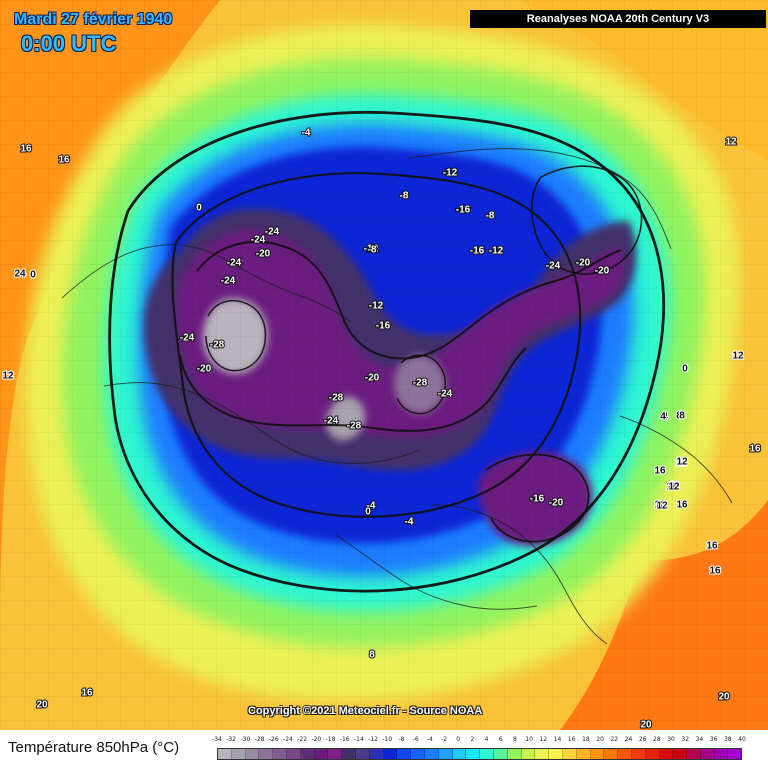 The height and width of the screenshot is (768, 768). I want to click on temperature-label: -8, so click(404, 196).